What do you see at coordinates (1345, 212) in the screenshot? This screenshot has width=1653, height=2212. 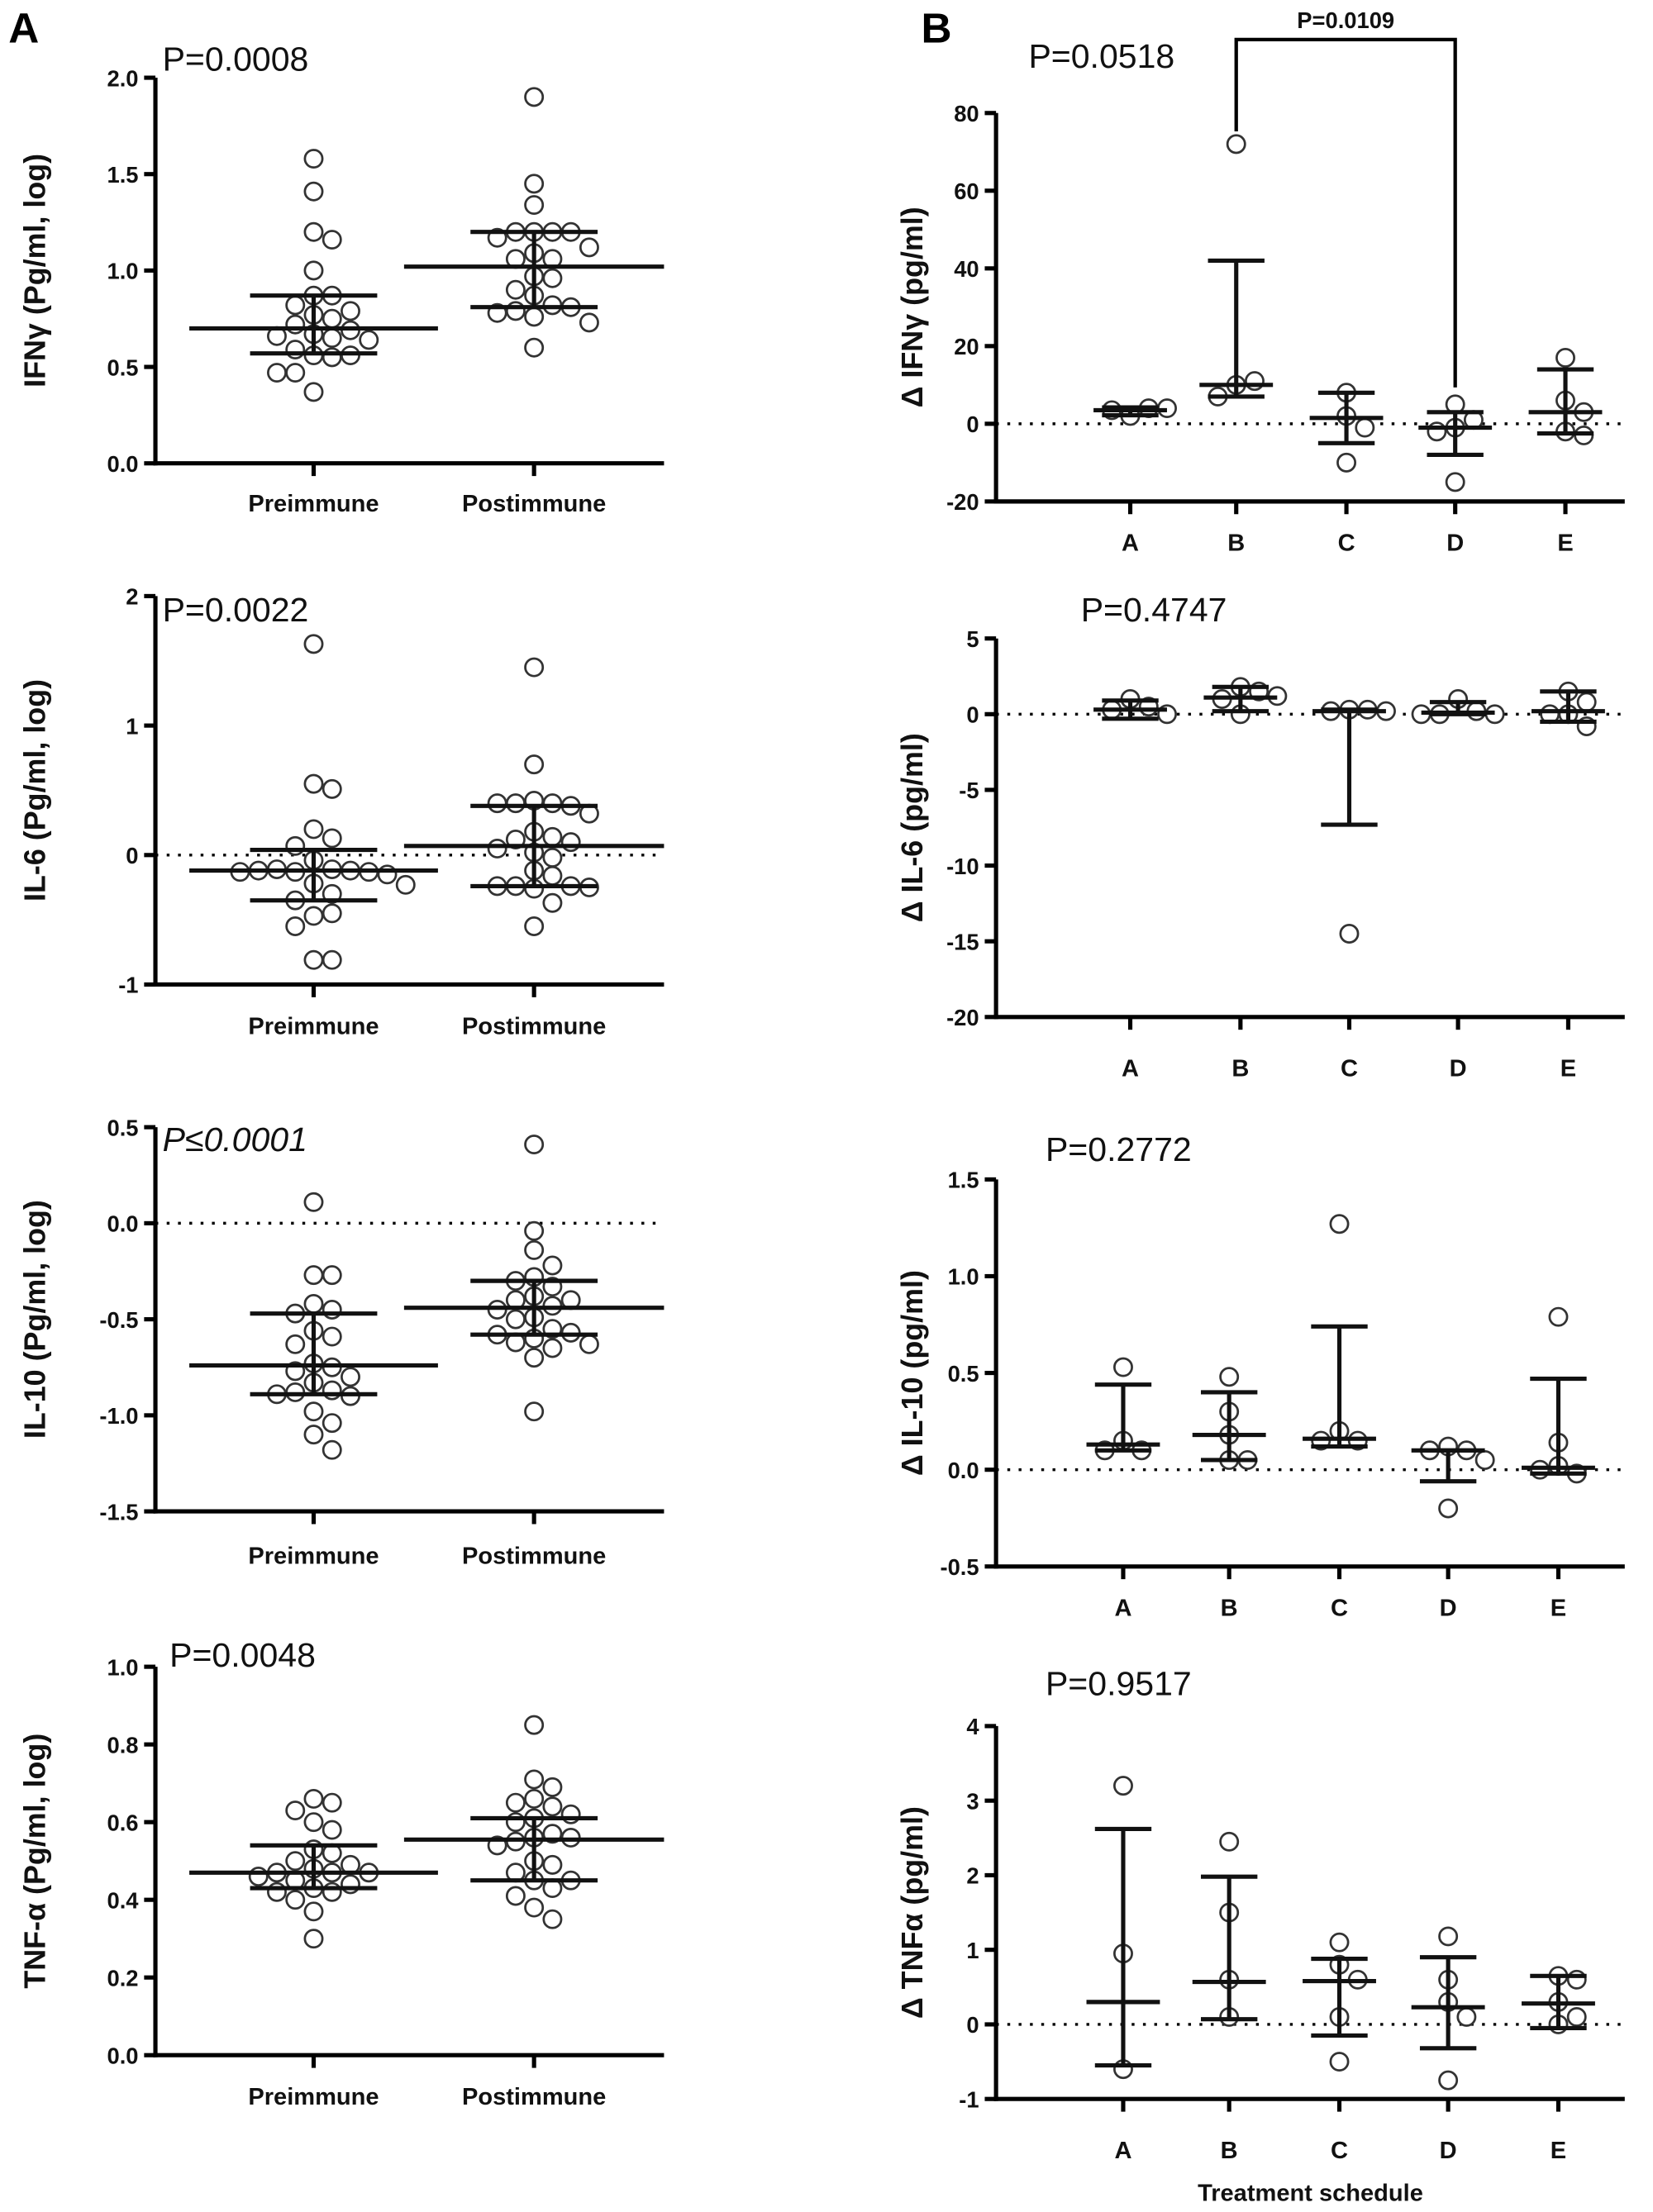 I see `significance-bracket` at bounding box center [1345, 212].